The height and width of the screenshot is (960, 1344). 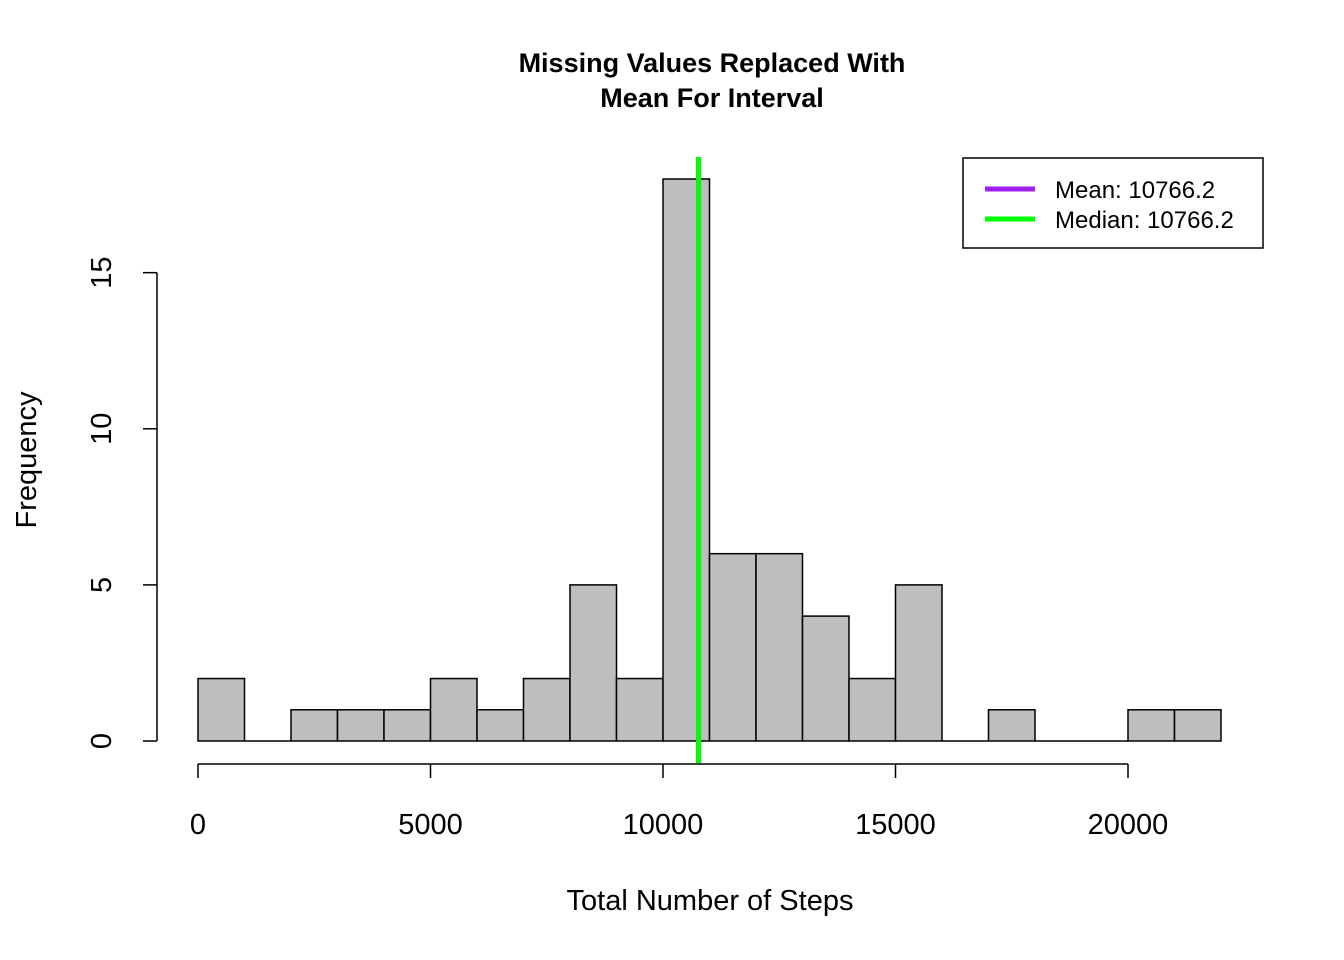 What do you see at coordinates (198, 825) in the screenshot?
I see `x-tick-label: 0` at bounding box center [198, 825].